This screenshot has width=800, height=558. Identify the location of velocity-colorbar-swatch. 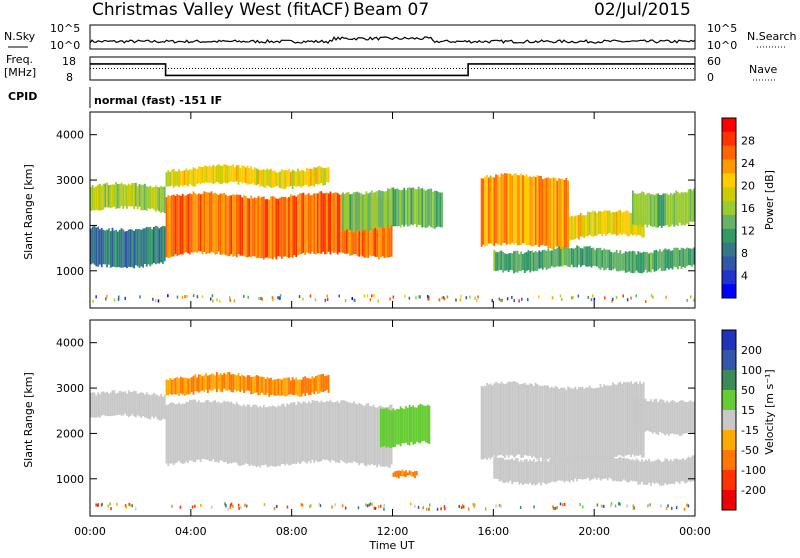
(729, 420).